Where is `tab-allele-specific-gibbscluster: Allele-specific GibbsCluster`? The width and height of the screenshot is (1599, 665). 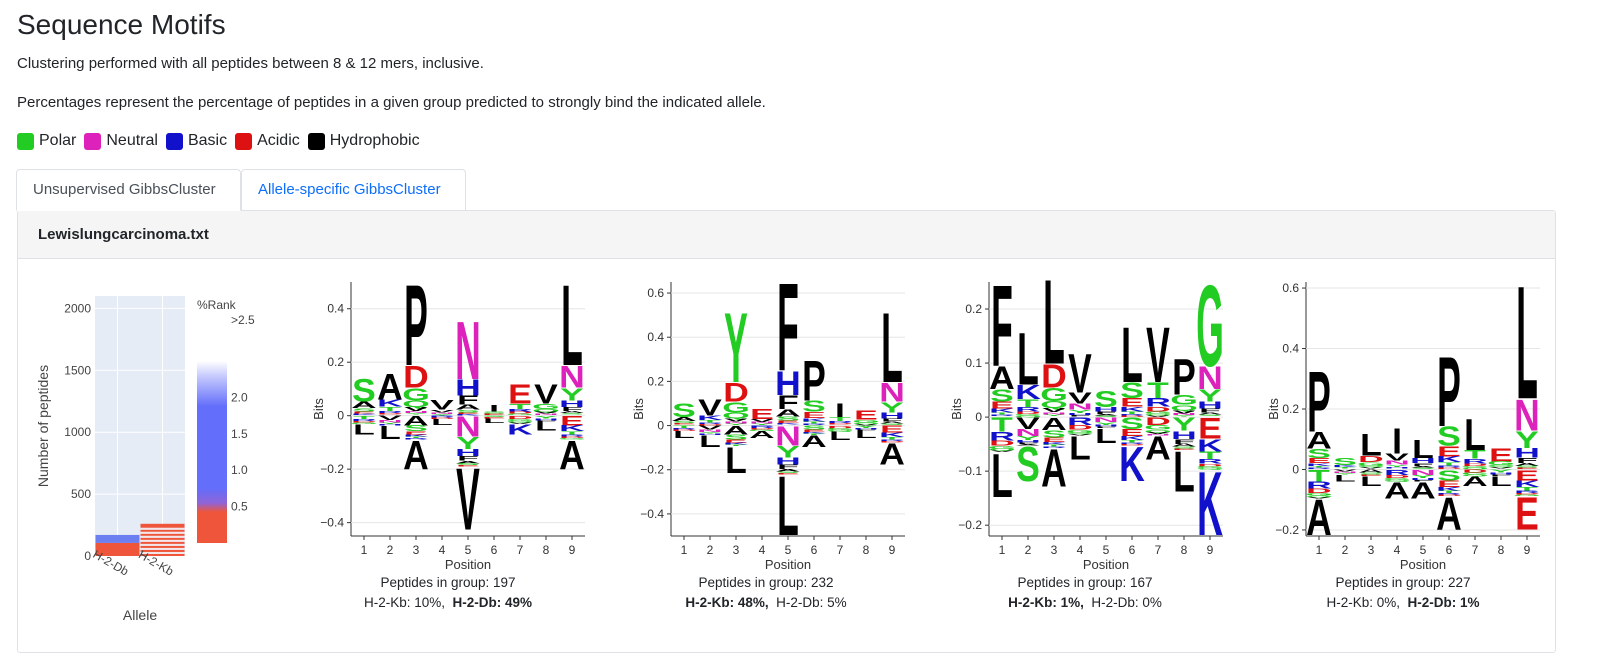 tab-allele-specific-gibbscluster: Allele-specific GibbsCluster is located at coordinates (353, 190).